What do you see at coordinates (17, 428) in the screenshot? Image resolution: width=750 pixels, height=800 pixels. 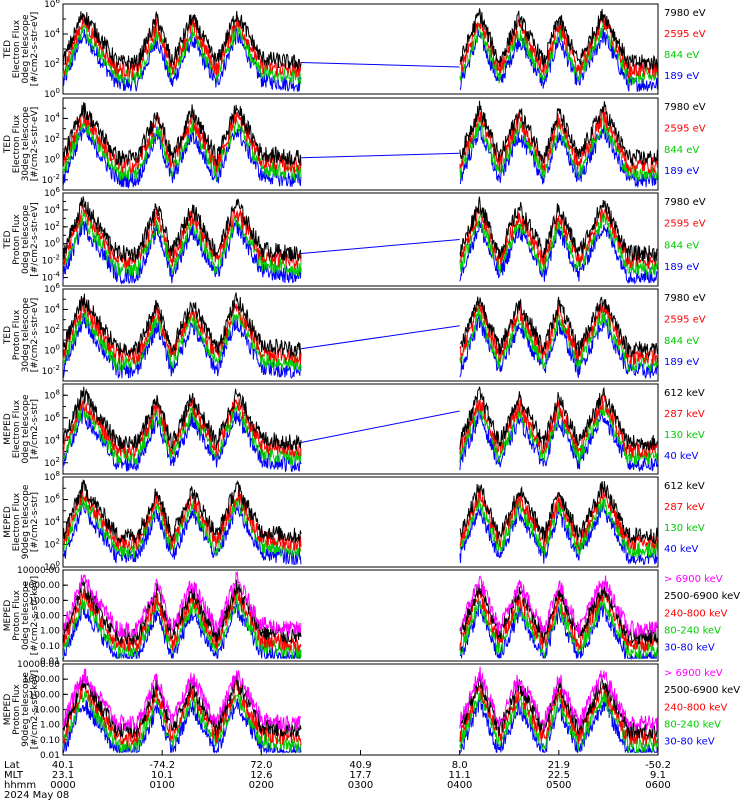 I see `y-axis-label: Electron Flux` at bounding box center [17, 428].